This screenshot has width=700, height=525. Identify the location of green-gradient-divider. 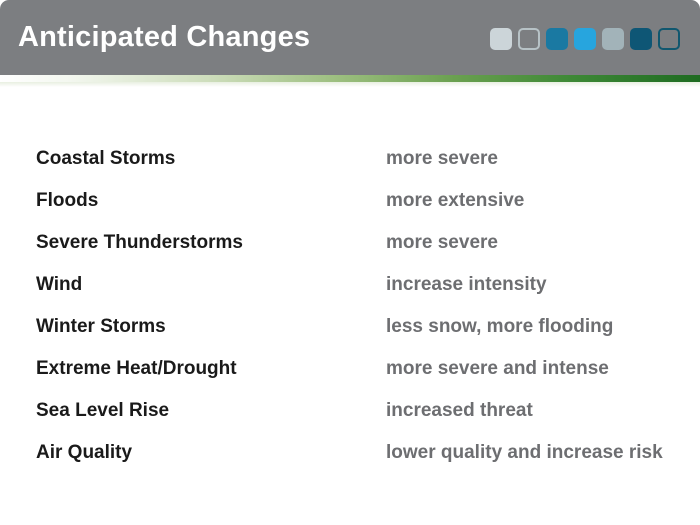
(350, 78).